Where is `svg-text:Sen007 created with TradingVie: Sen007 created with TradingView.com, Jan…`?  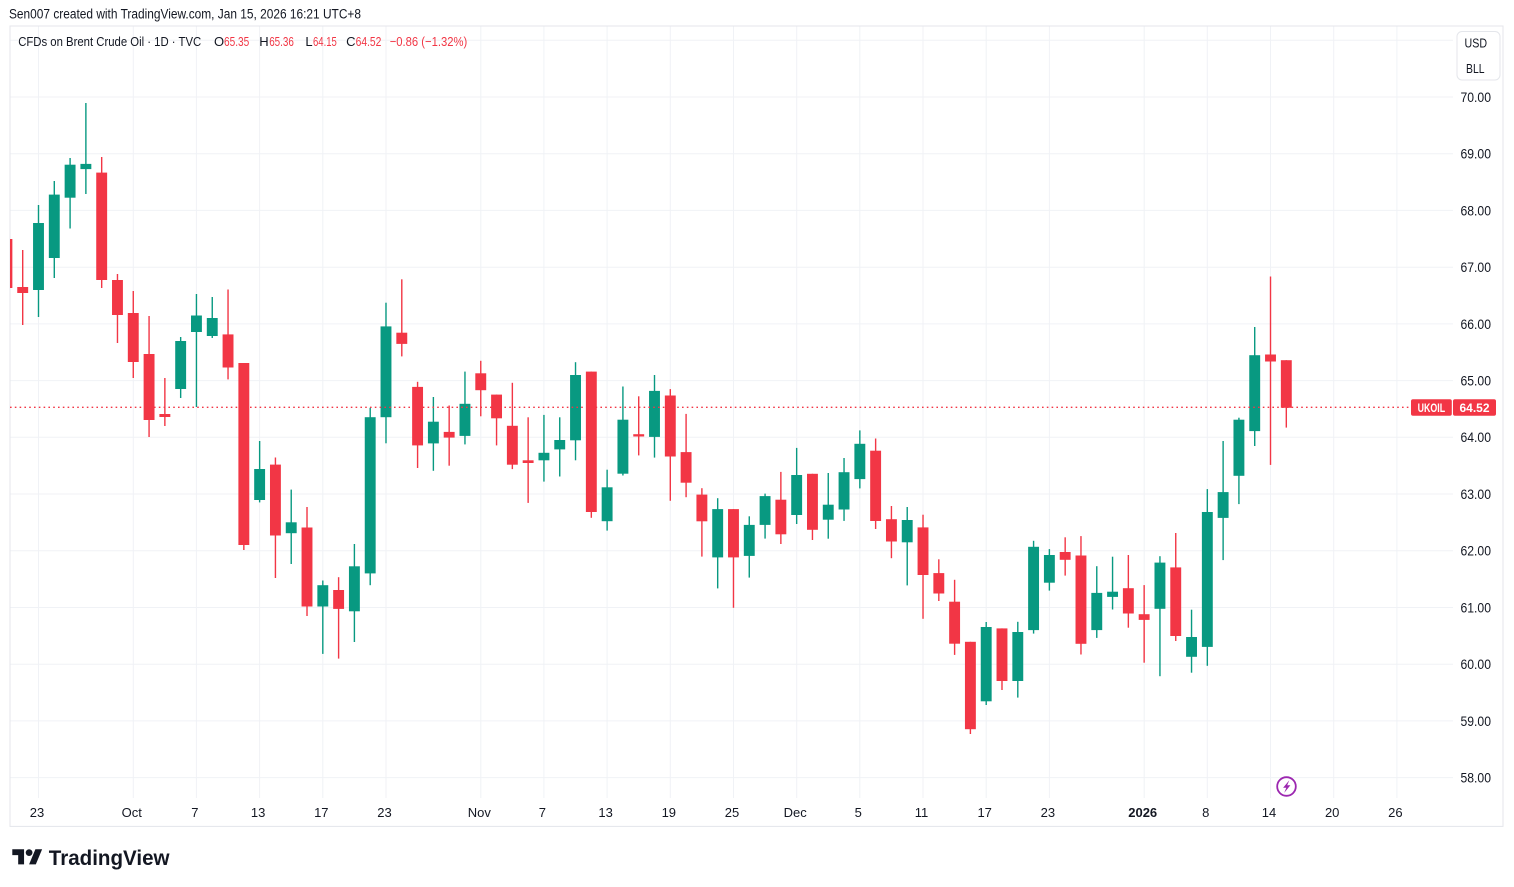 svg-text:Sen007 created with TradingVie: Sen007 created with TradingView.com, Jan… is located at coordinates (185, 14).